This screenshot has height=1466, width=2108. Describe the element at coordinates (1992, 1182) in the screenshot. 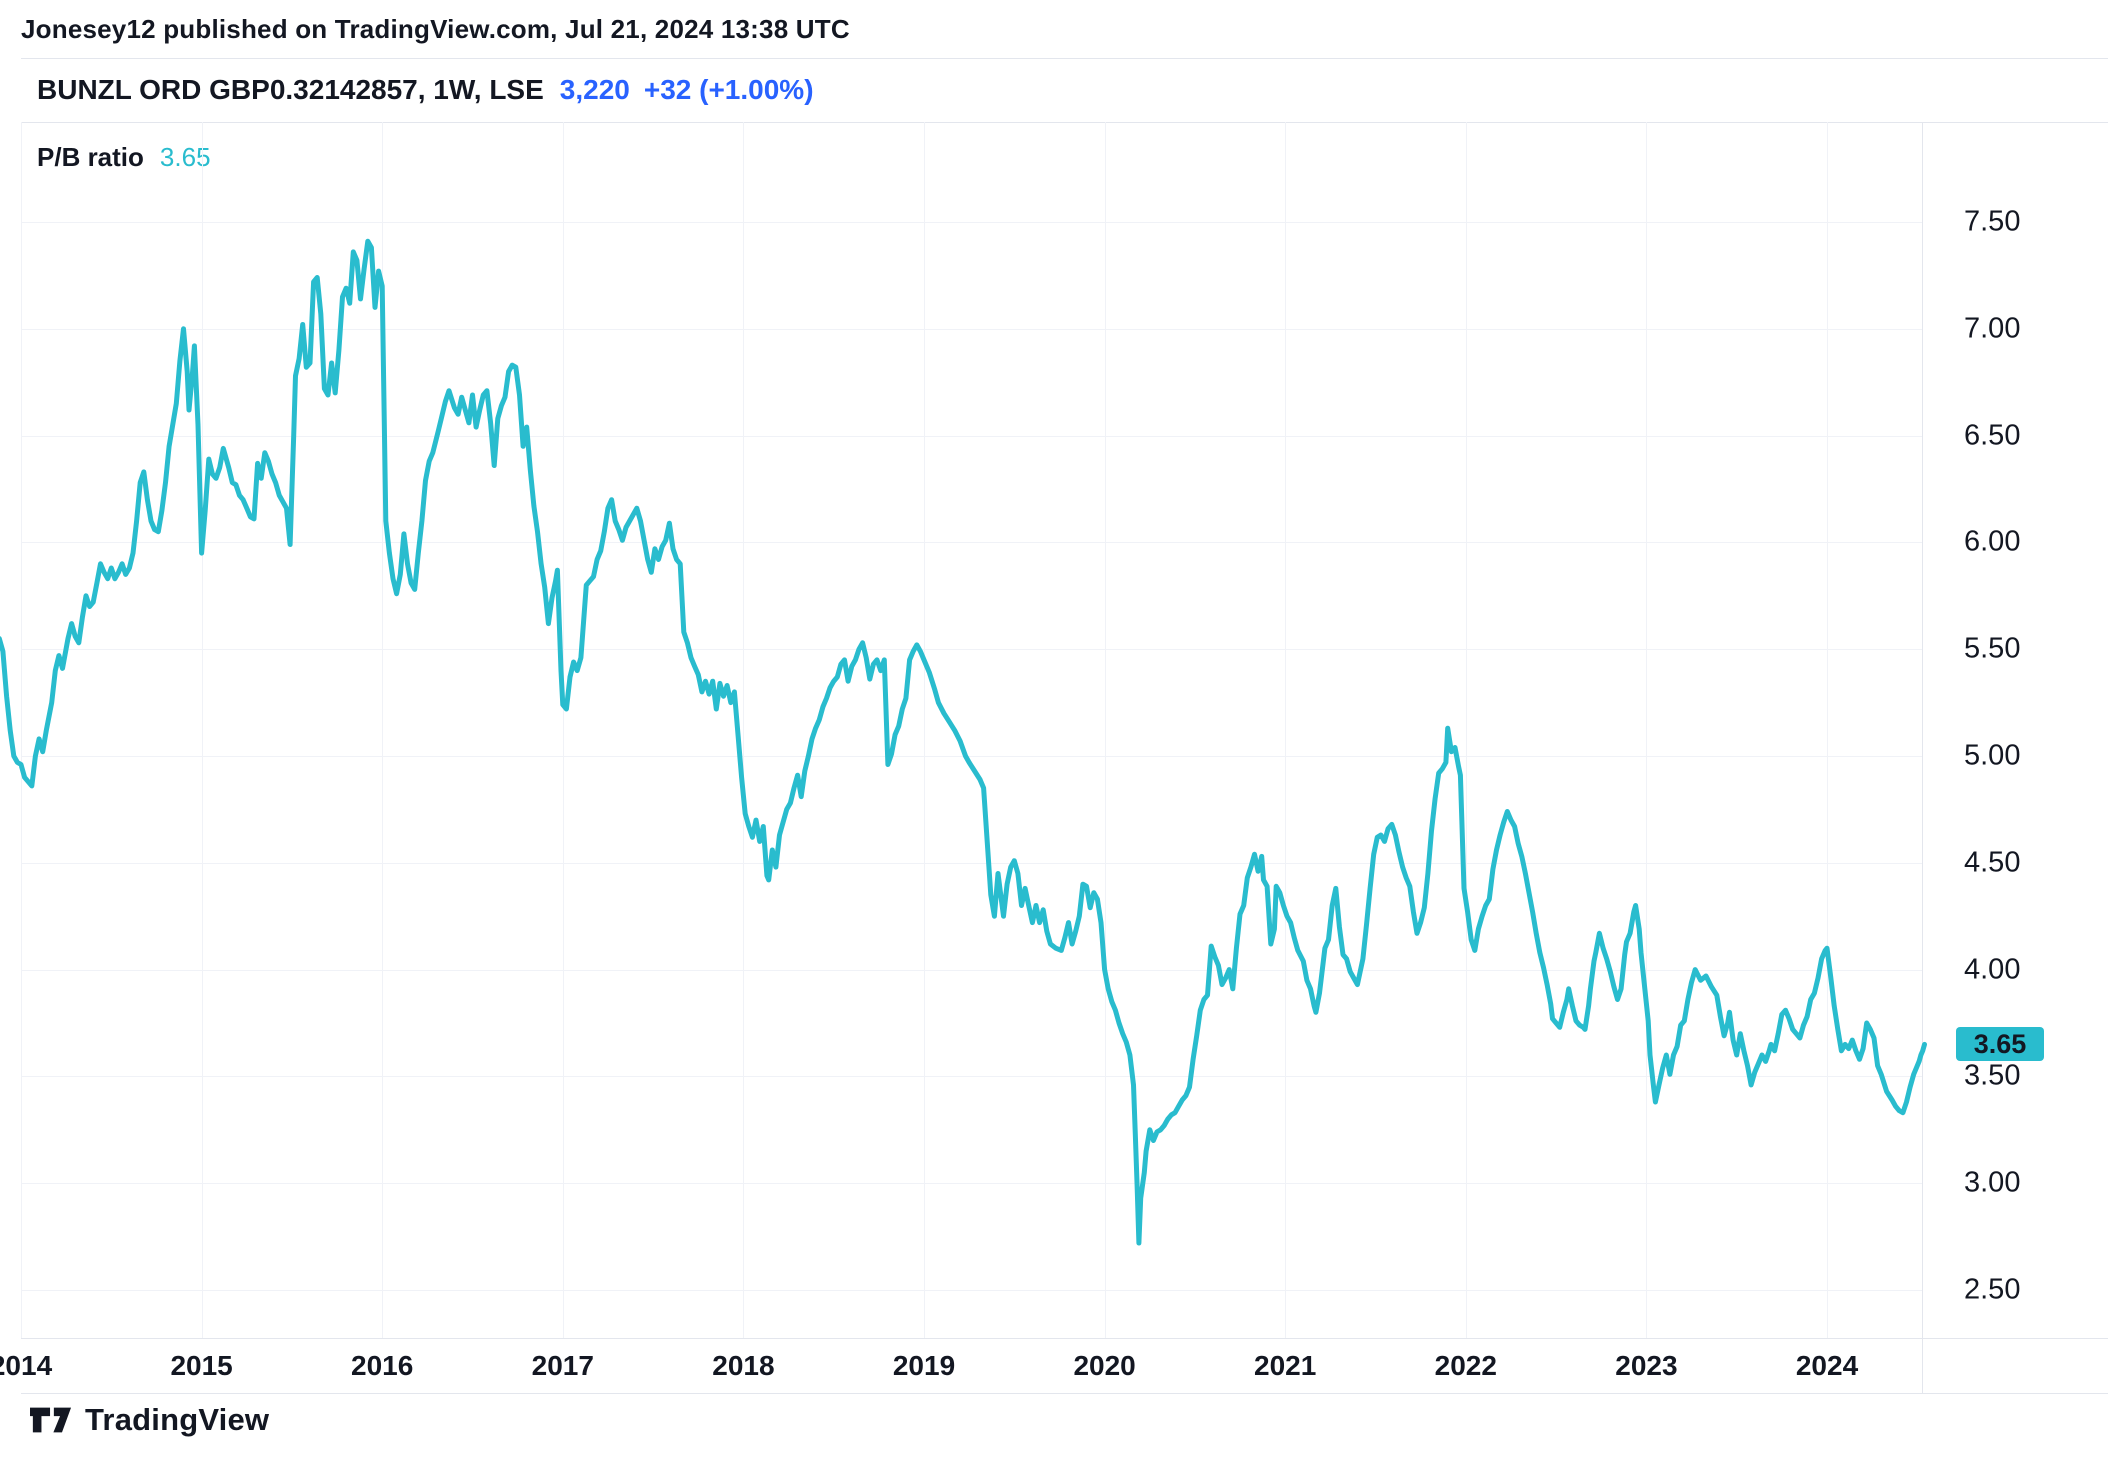

I see `price-tick-label: 3.00` at that location.